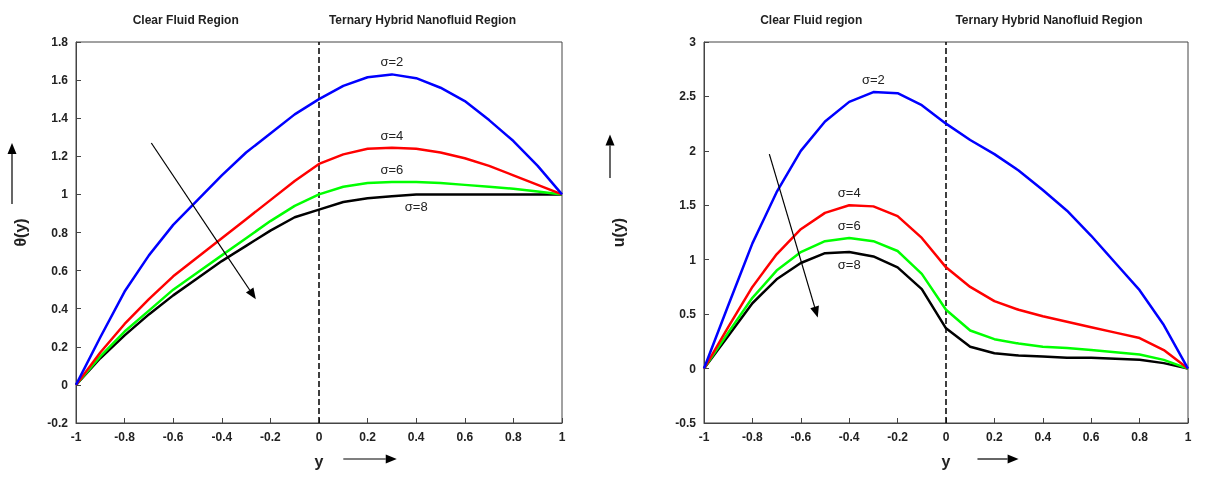 The height and width of the screenshot is (480, 1213). What do you see at coordinates (618, 232) in the screenshot?
I see `y-axis-title: u(y)` at bounding box center [618, 232].